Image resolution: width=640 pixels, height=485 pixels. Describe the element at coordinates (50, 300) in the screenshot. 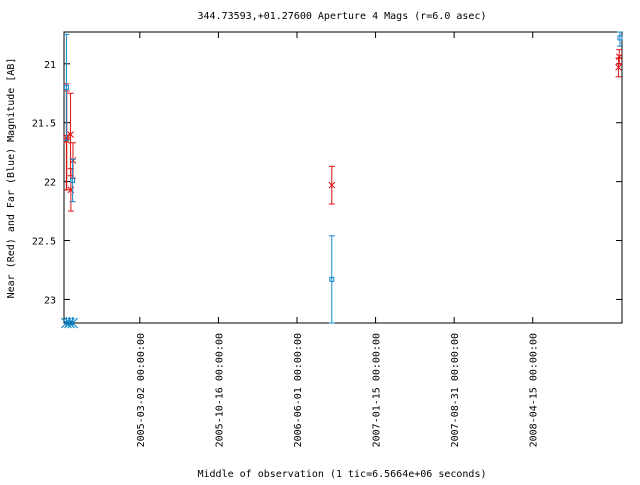

I see `y-tick-label: 23` at that location.